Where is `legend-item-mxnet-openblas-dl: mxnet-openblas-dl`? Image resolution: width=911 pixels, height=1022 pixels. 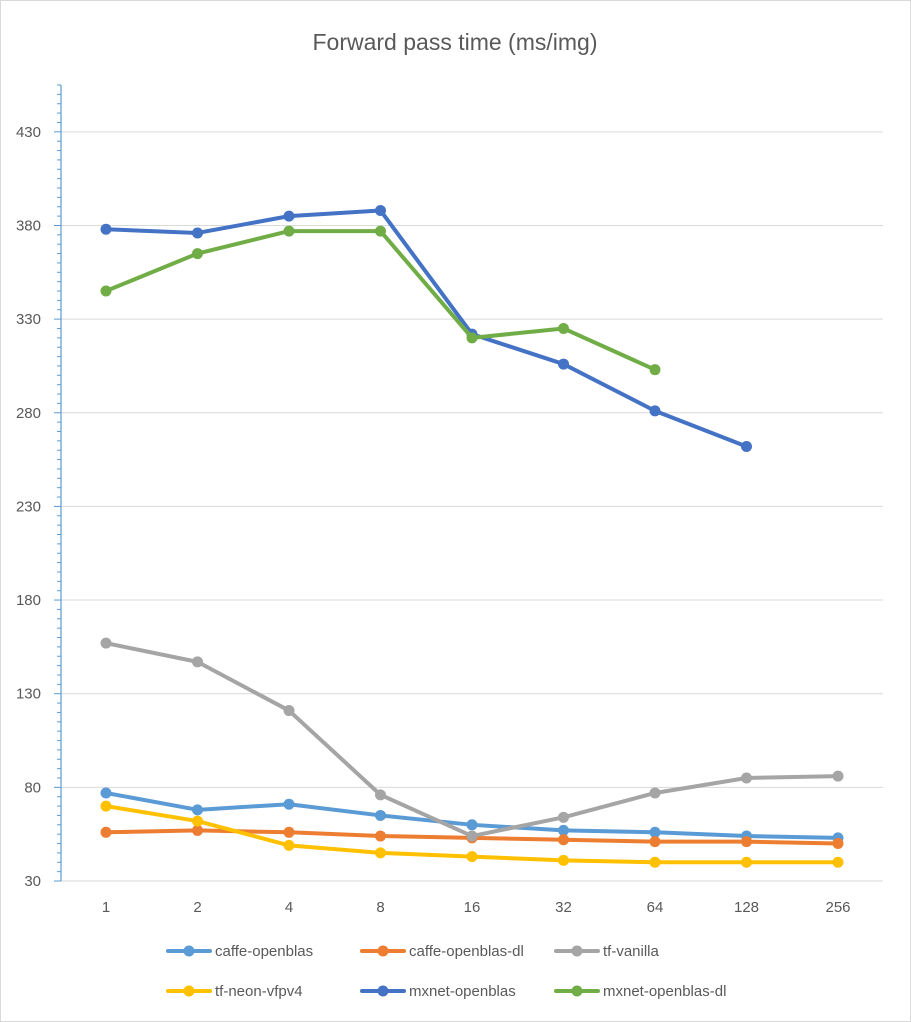
legend-item-mxnet-openblas-dl: mxnet-openblas-dl is located at coordinates (640, 991).